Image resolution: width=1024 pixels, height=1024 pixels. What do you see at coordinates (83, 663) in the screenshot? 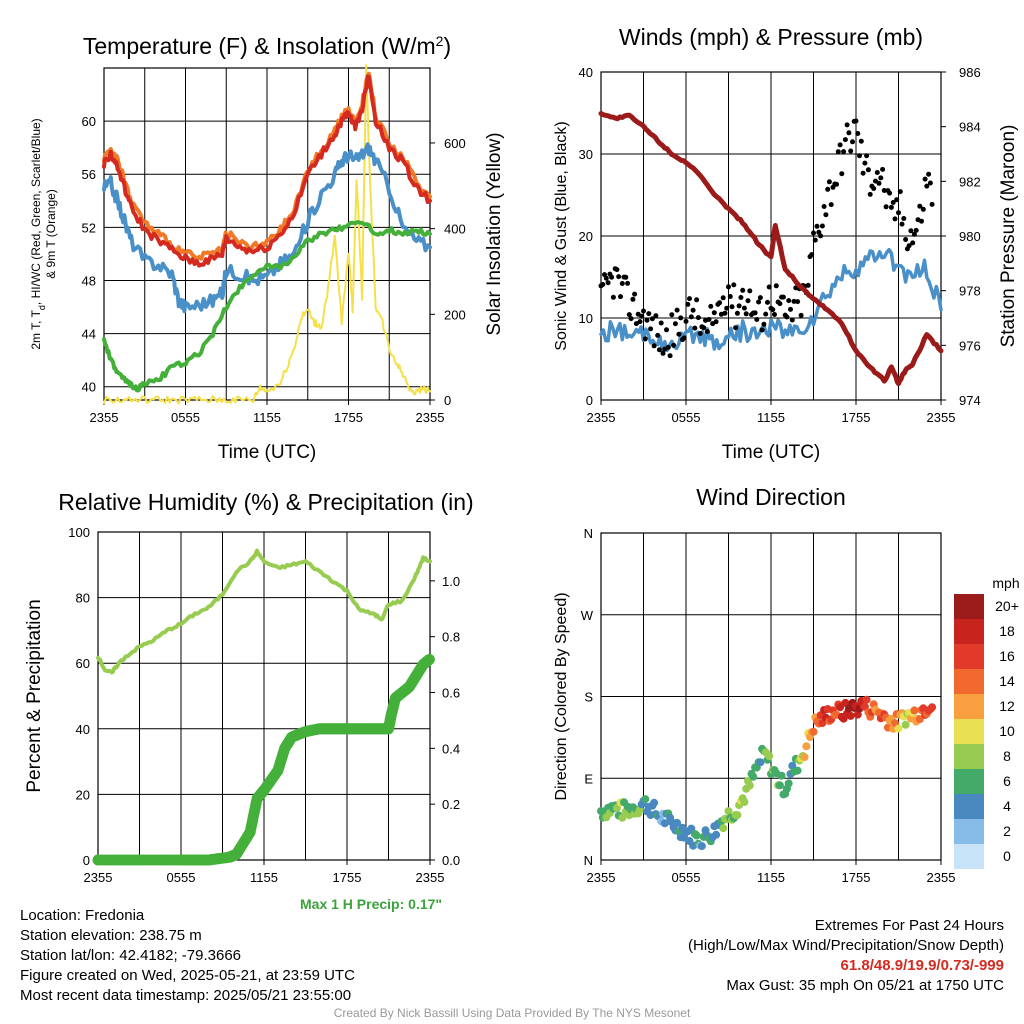
I see `humidity-ytick-label: 60` at bounding box center [83, 663].